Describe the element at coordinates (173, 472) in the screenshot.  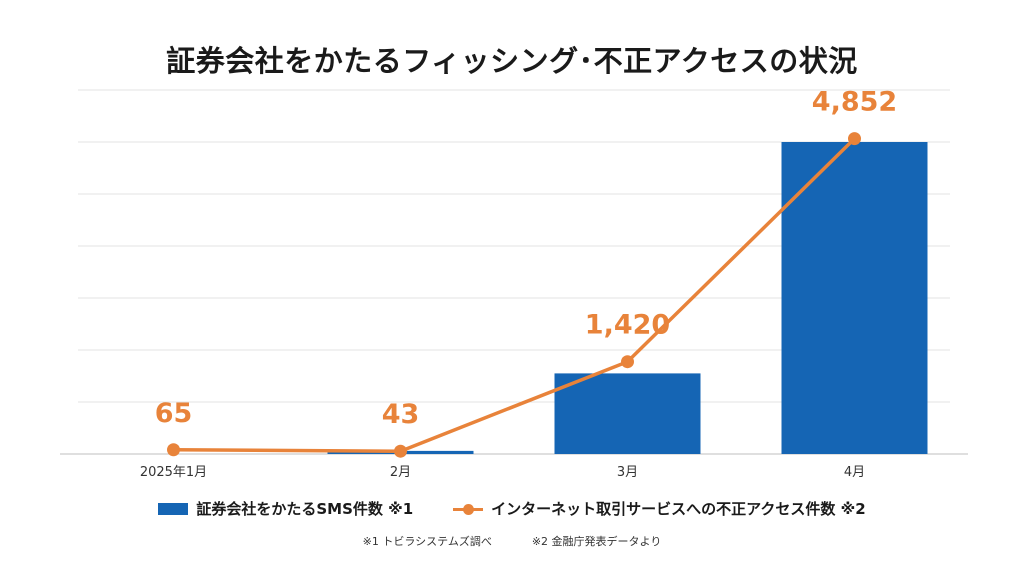
I see `x-tick-label: 2025年1月` at that location.